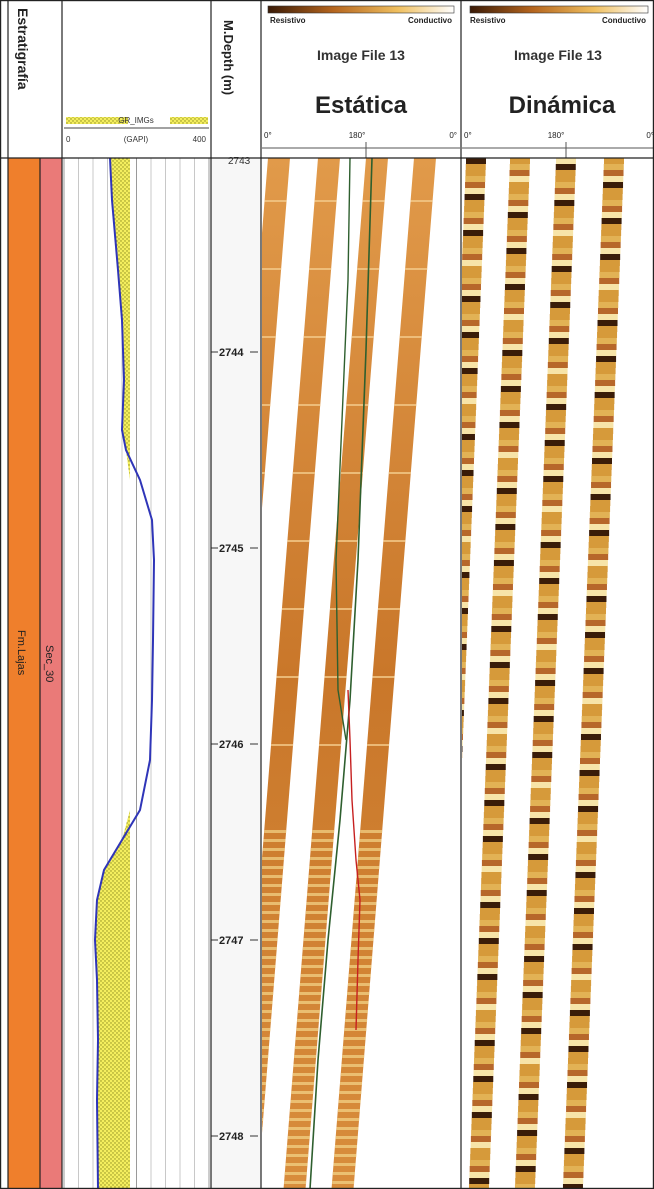 The width and height of the screenshot is (654, 1189). I want to click on dynamic-bar-left-label: Resistivo, so click(488, 20).